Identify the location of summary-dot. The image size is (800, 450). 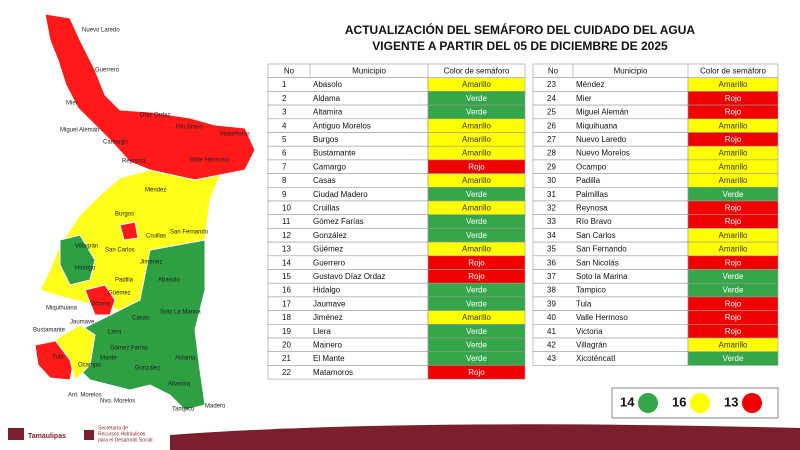
(648, 403).